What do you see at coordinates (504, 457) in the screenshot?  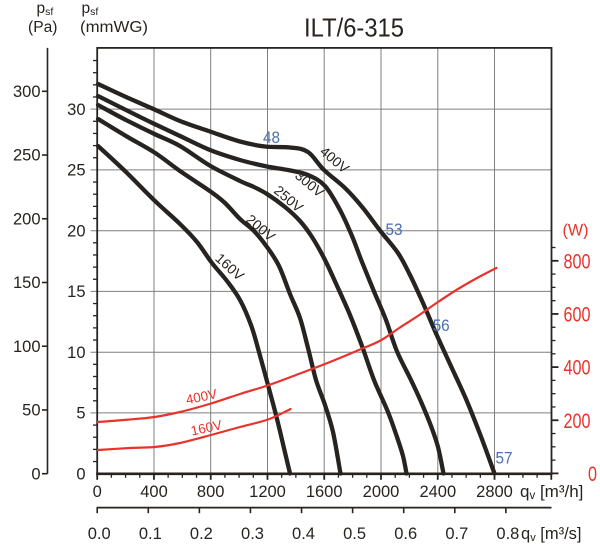 I see `svg-text: 57` at bounding box center [504, 457].